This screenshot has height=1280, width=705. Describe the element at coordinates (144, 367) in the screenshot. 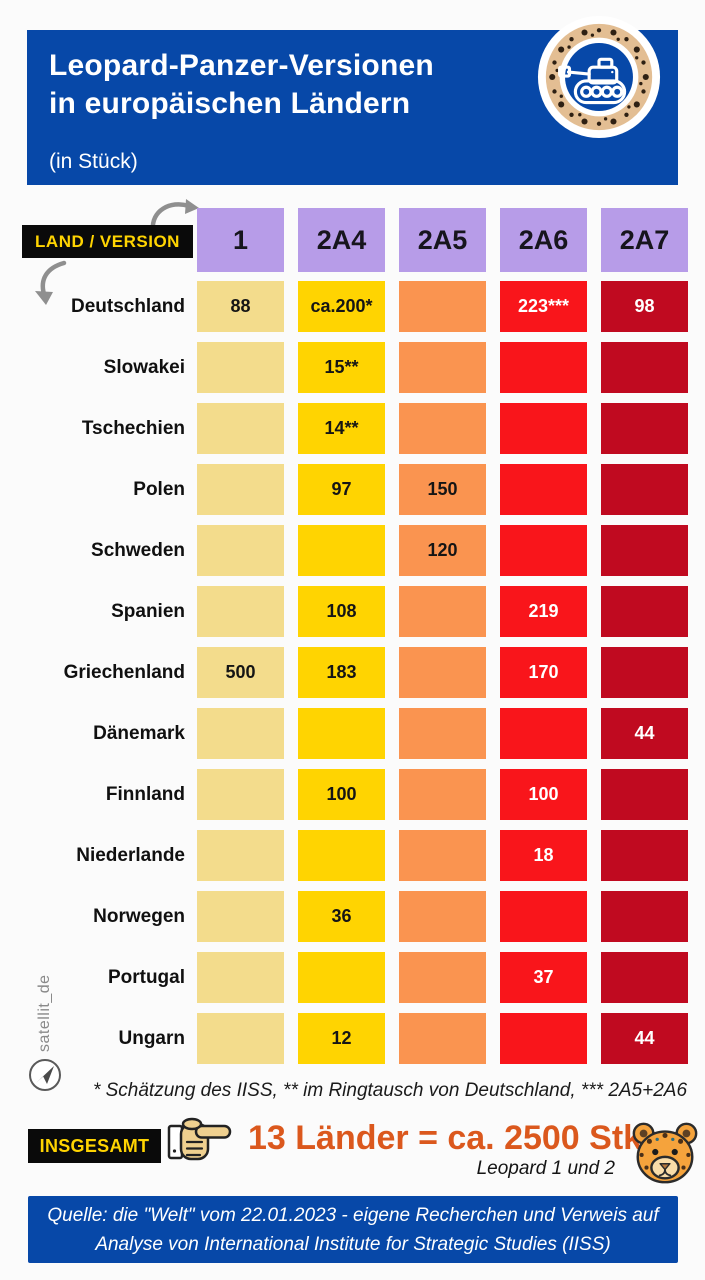

I see `row-label-slowakei: Slowakei` at that location.